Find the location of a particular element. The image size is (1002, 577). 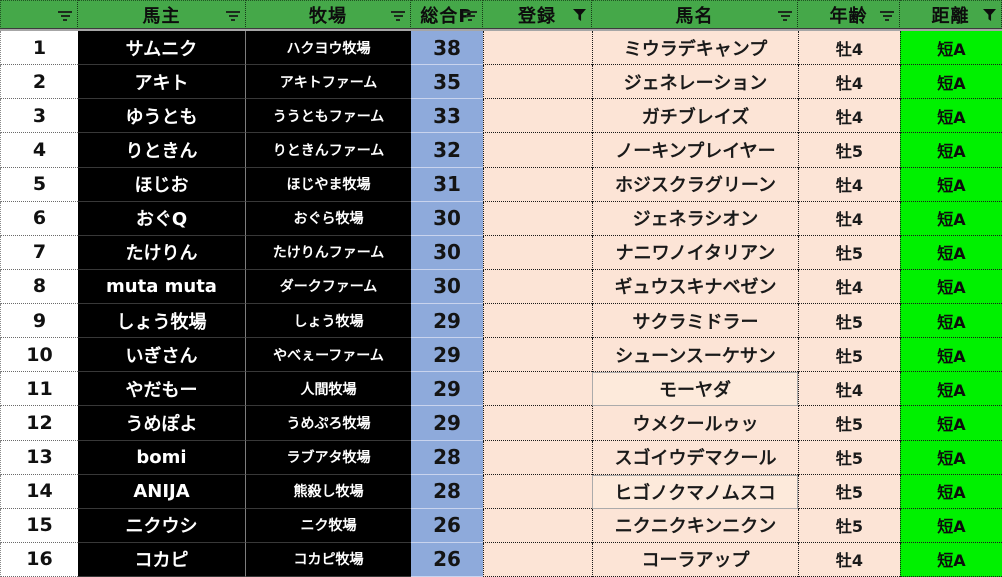

horse-name-cell: ヒゴノクマノムスコ is located at coordinates (695, 491).